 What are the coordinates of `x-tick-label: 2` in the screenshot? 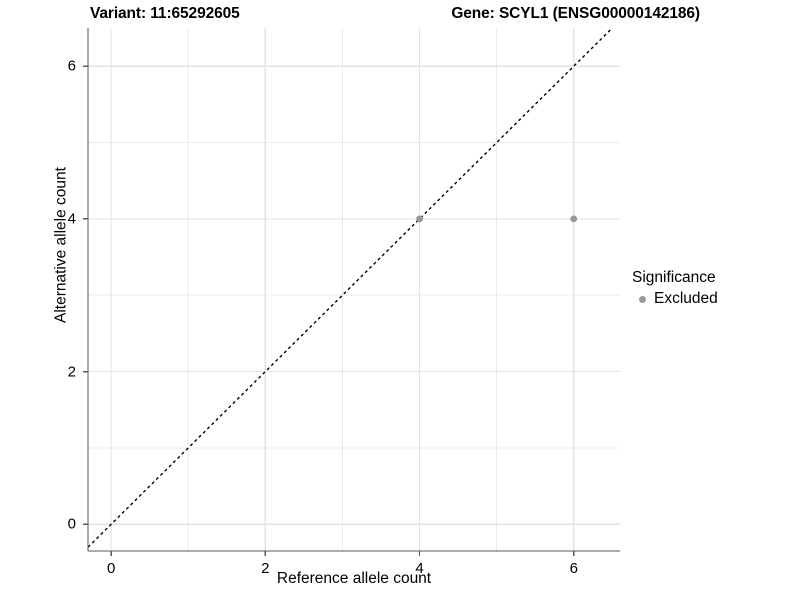 It's located at (265, 568).